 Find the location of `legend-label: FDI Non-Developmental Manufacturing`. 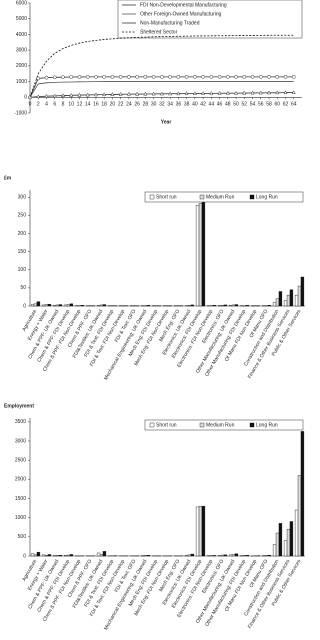

legend-label: FDI Non-Developmental Manufacturing is located at coordinates (183, 5).